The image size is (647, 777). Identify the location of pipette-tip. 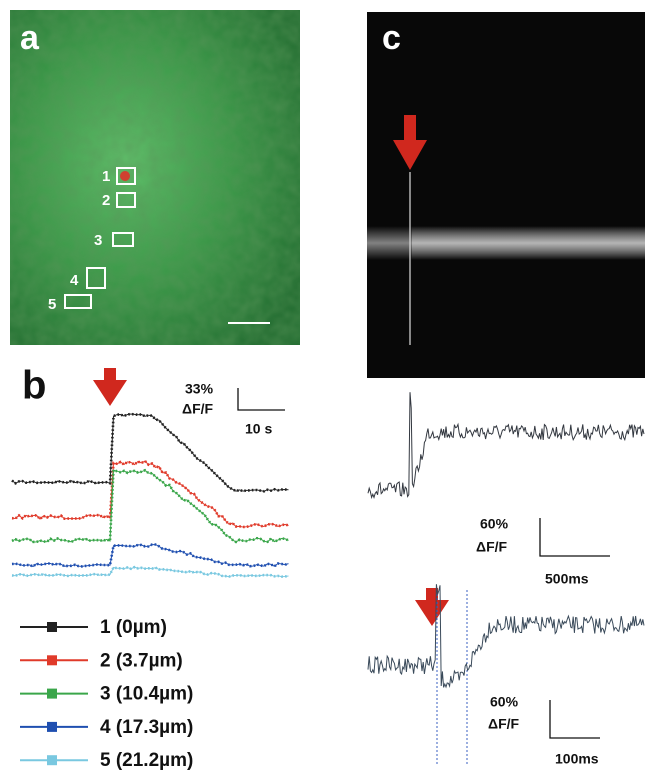
(125, 176).